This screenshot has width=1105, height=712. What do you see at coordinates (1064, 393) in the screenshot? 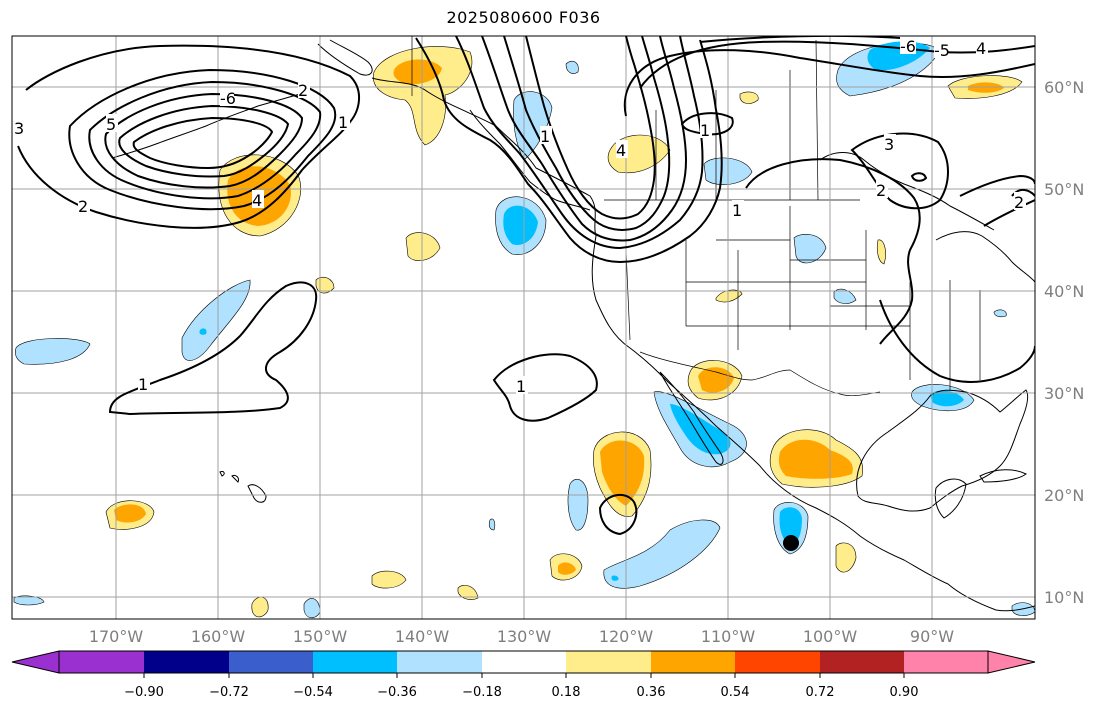
I see `latitude-label: 30°N` at bounding box center [1064, 393].